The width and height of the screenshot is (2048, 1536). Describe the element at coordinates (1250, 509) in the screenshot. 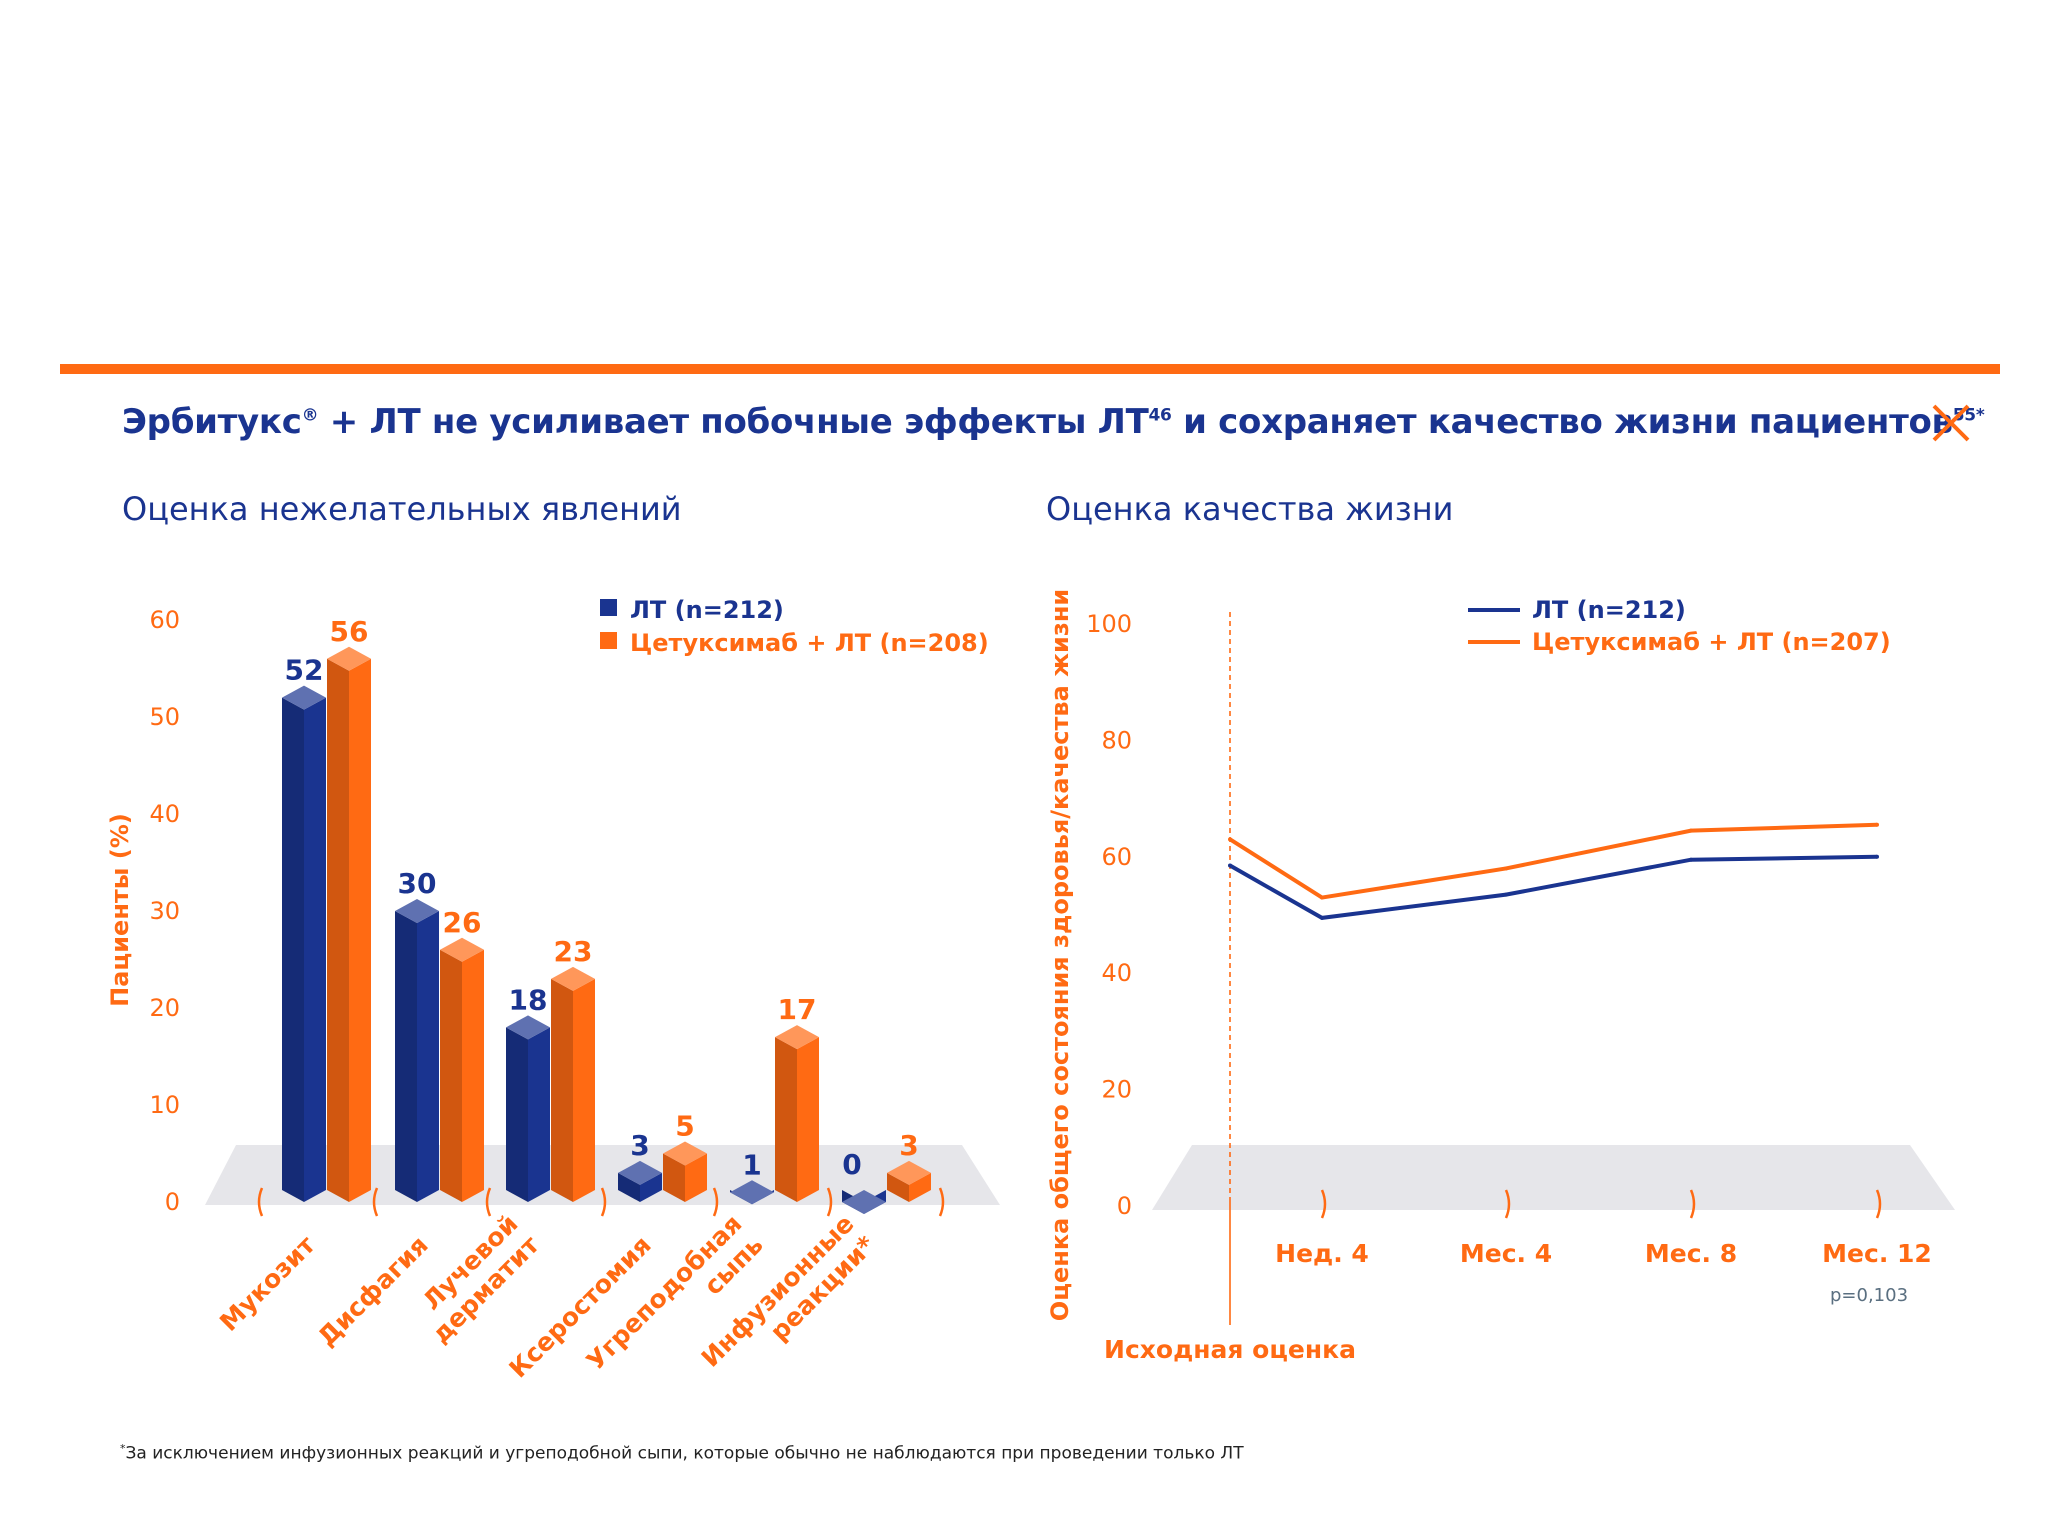

I see `line-chart-title: Оценка качества жизни` at that location.